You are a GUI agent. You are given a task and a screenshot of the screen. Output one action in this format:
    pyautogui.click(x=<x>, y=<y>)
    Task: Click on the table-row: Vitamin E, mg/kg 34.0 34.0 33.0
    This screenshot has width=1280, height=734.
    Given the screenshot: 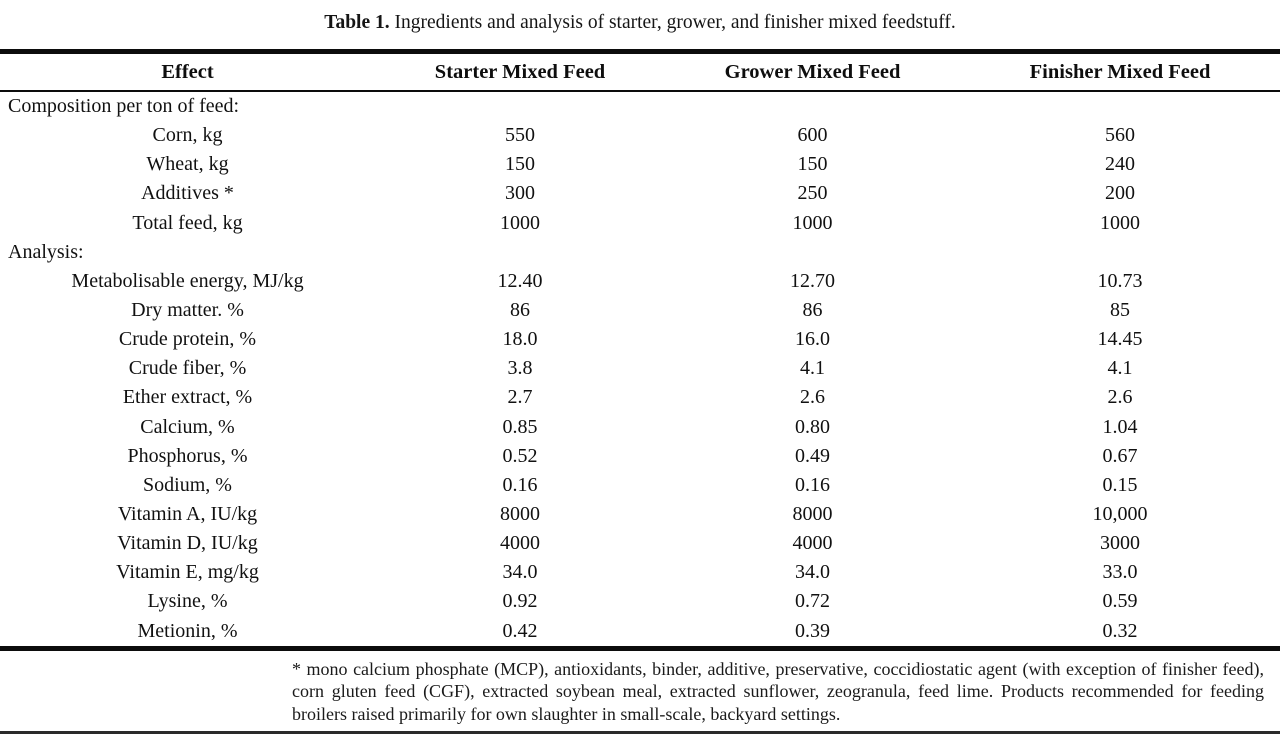 What is the action you would take?
    pyautogui.click(x=640, y=572)
    